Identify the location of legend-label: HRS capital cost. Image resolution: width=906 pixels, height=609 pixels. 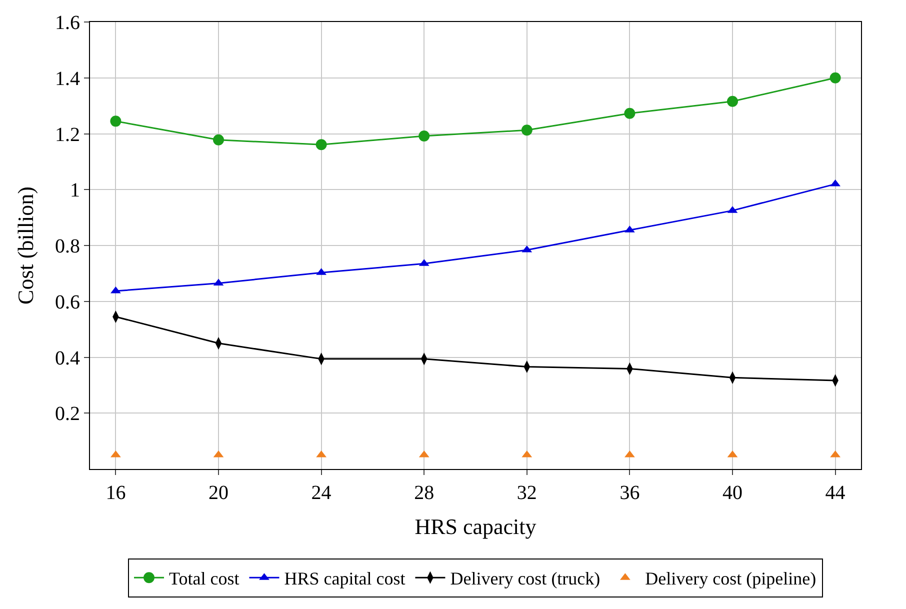
(345, 578).